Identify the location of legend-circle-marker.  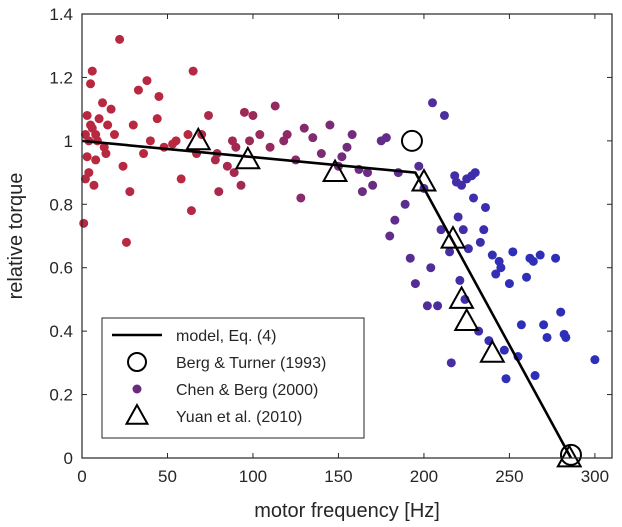
(137, 362).